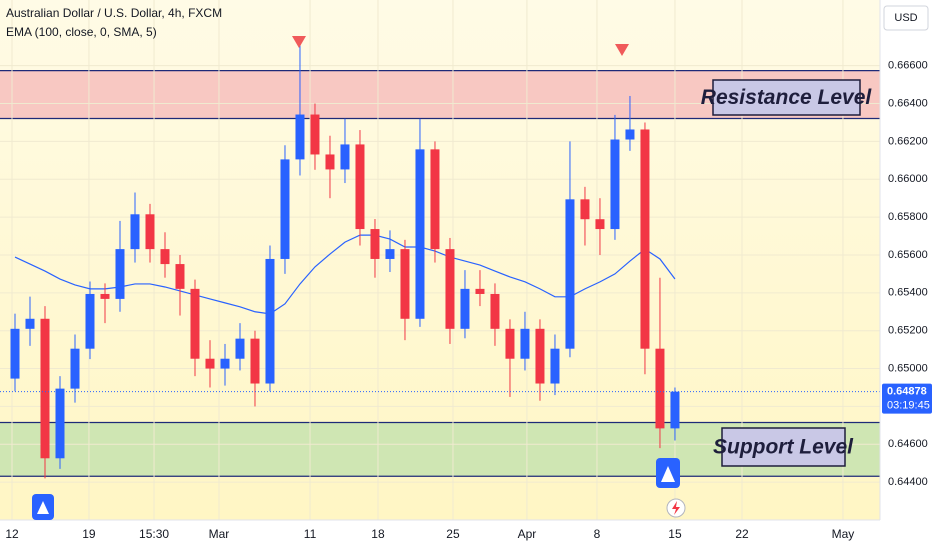  What do you see at coordinates (908, 66) in the screenshot?
I see `y-tick-label: 0.66600` at bounding box center [908, 66].